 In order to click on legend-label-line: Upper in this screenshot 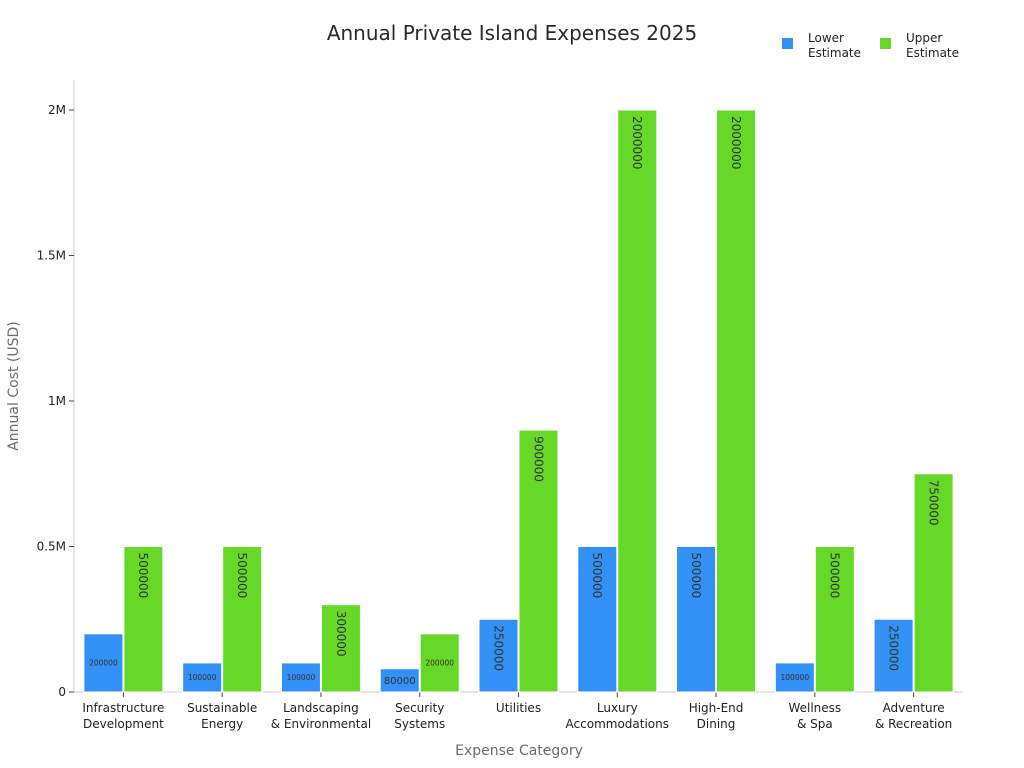, I will do `click(924, 38)`.